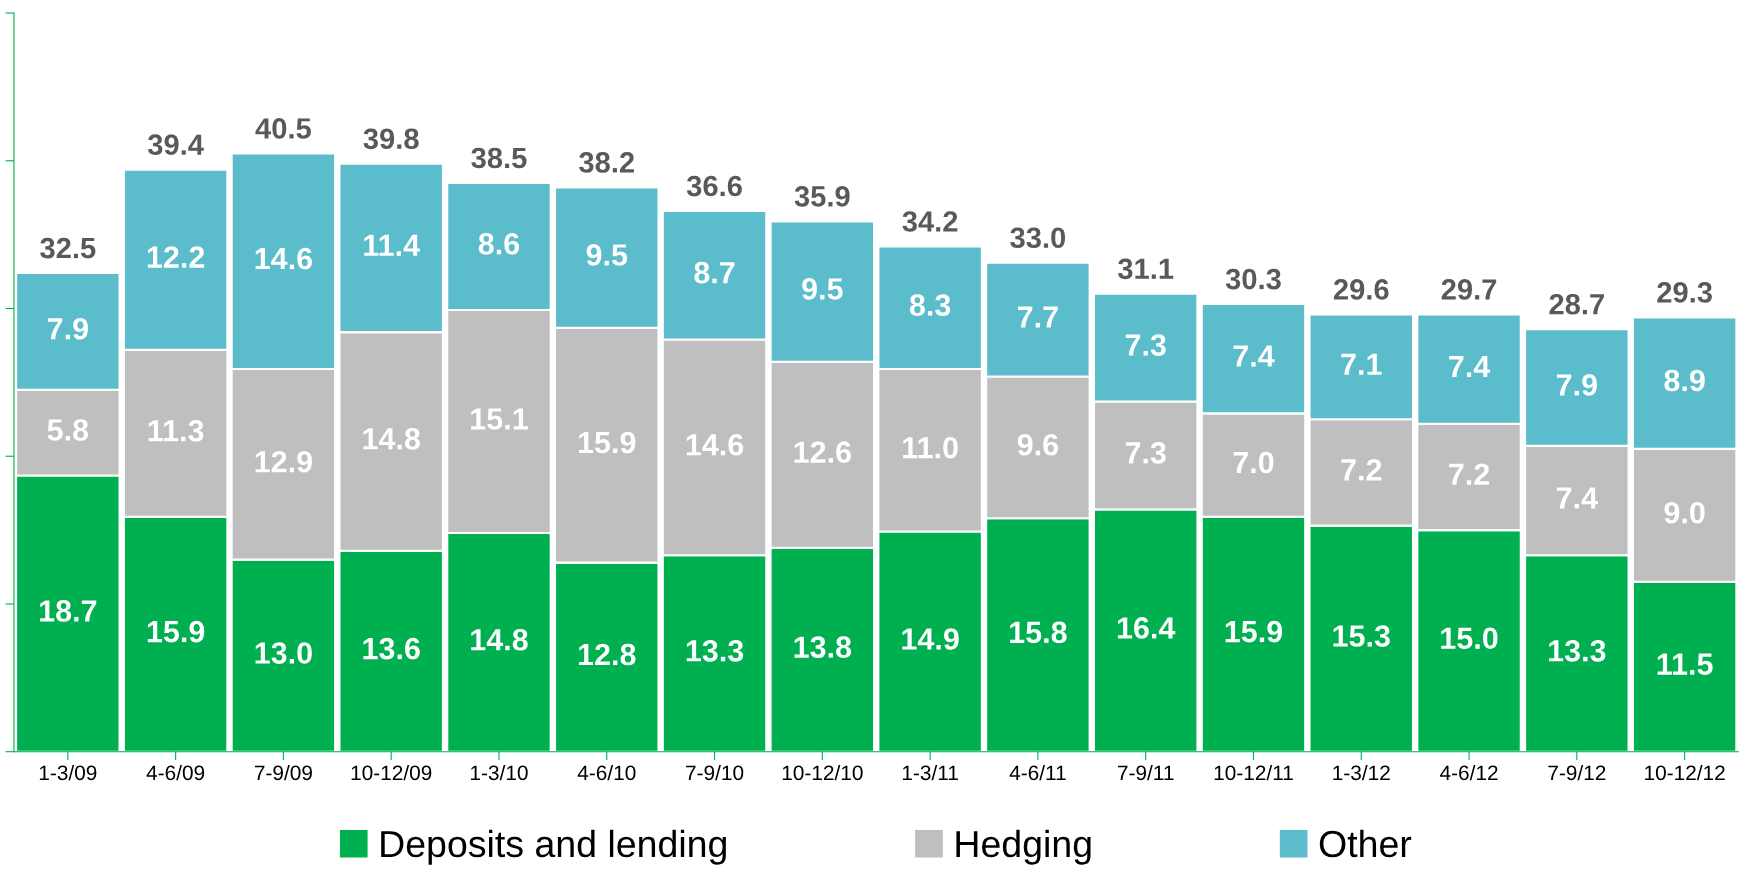  What do you see at coordinates (714, 186) in the screenshot?
I see `total-label: 36.6` at bounding box center [714, 186].